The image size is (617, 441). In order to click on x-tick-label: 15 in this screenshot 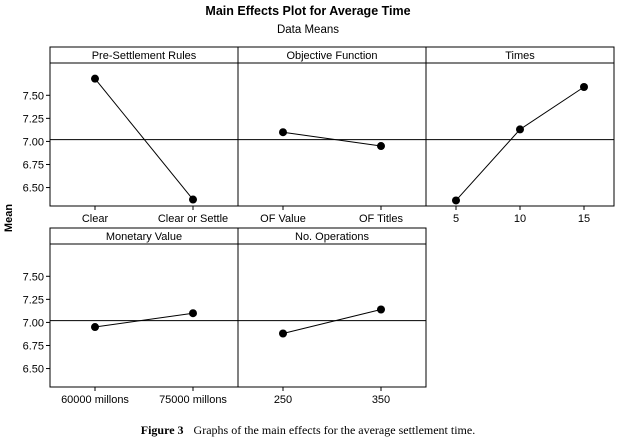, I will do `click(584, 219)`.